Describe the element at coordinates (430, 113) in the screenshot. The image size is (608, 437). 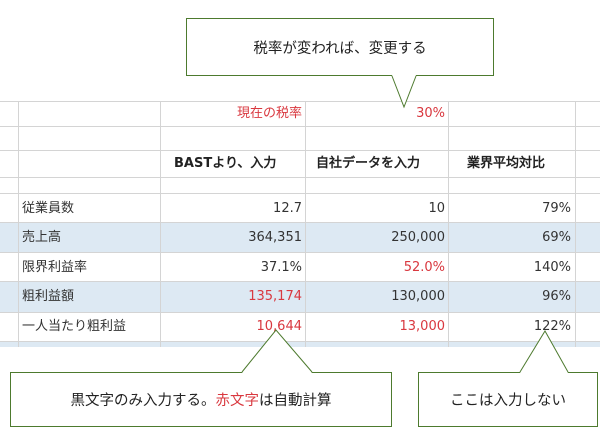
I see `tax-rate-value: 30%` at that location.